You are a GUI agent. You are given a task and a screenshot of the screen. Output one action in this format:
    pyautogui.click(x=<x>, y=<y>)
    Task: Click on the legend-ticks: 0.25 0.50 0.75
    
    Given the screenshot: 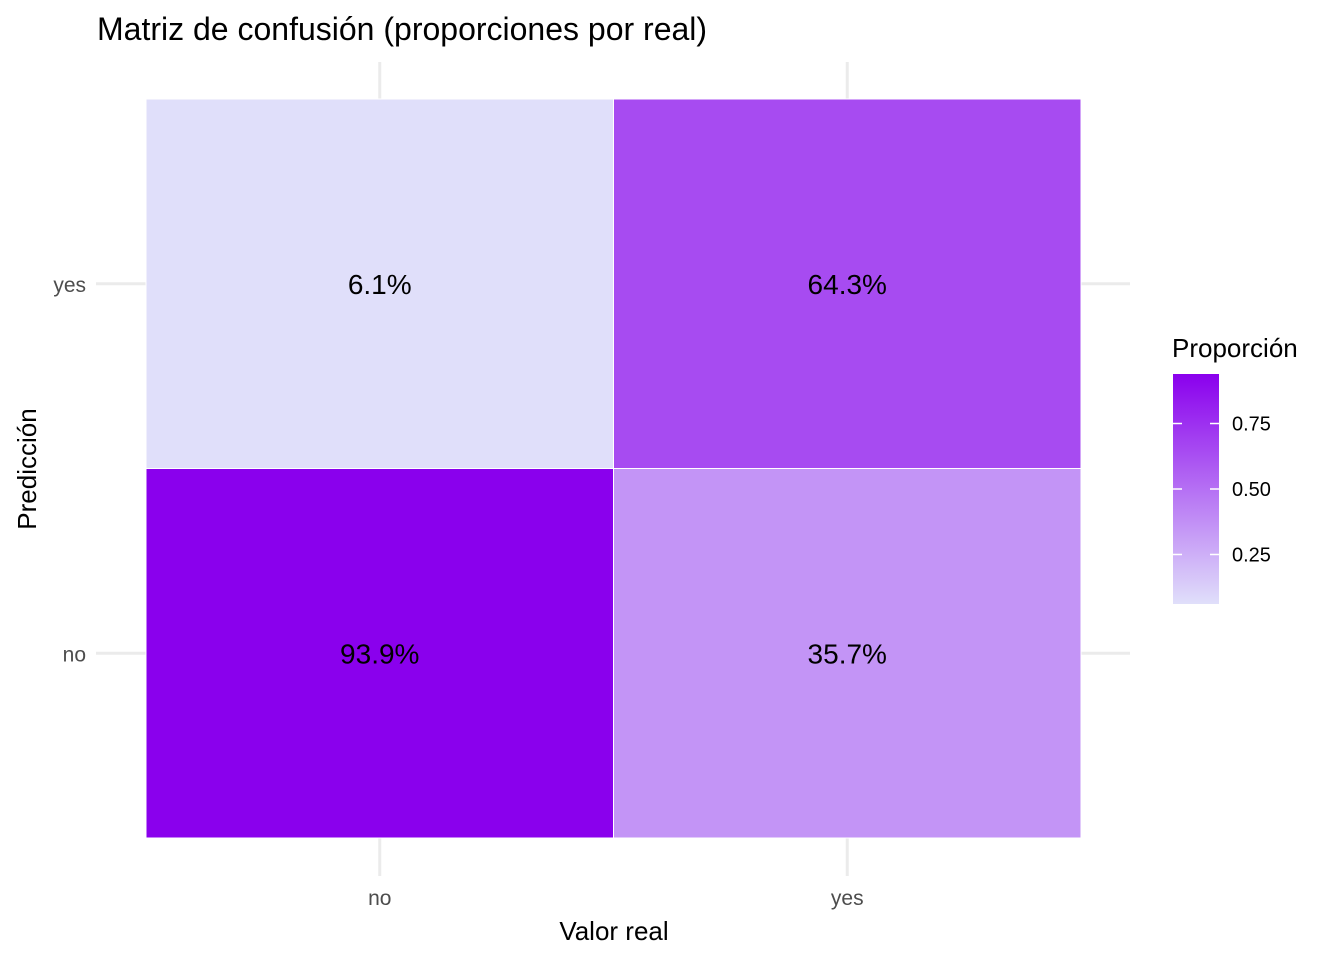 What is the action you would take?
    pyautogui.click(x=1222, y=490)
    